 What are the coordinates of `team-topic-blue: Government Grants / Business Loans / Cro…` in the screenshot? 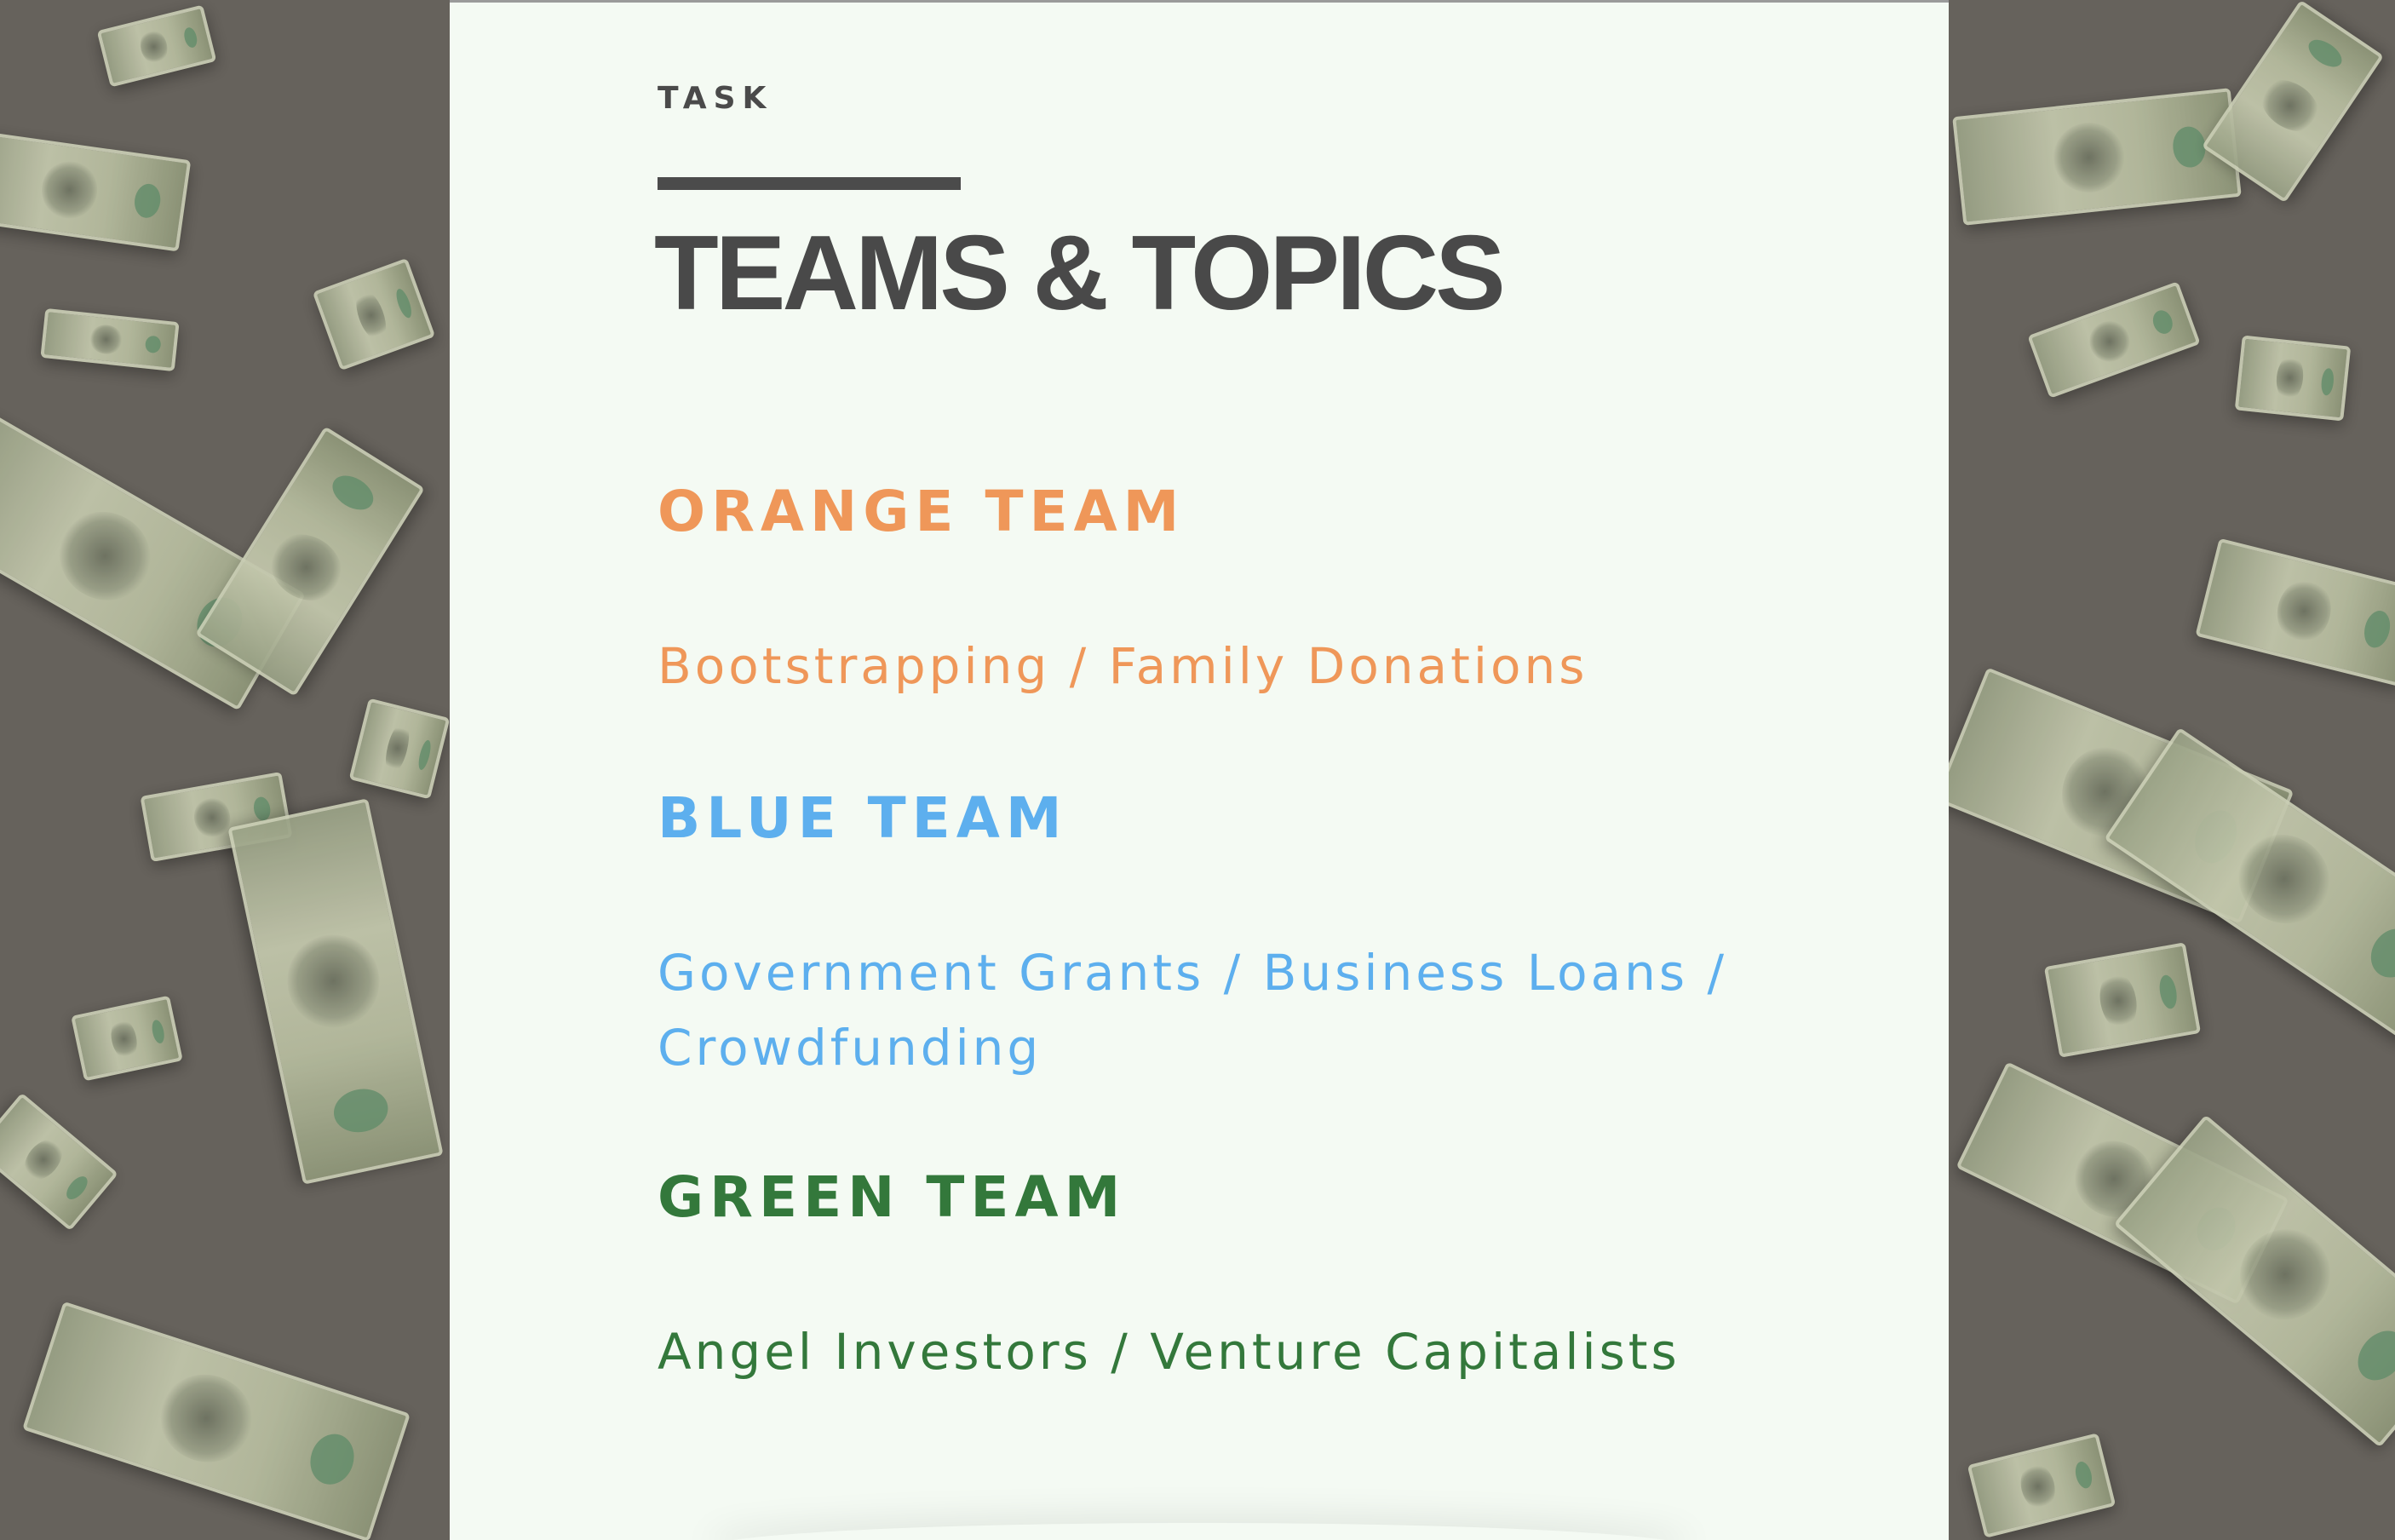 It's located at (1193, 1010).